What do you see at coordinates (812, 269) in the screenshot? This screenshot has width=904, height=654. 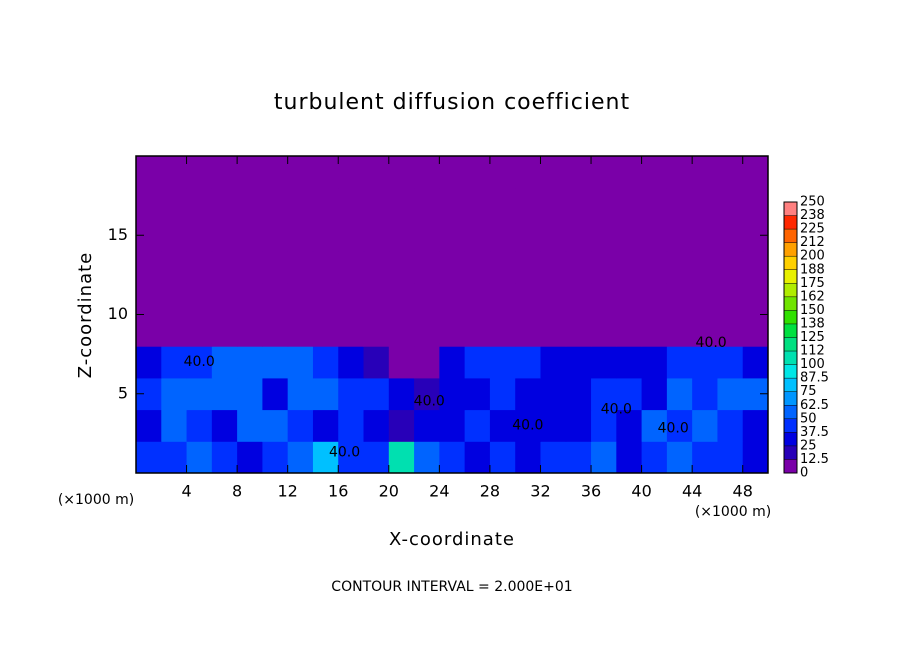 I see `colorbar-label: 188` at bounding box center [812, 269].